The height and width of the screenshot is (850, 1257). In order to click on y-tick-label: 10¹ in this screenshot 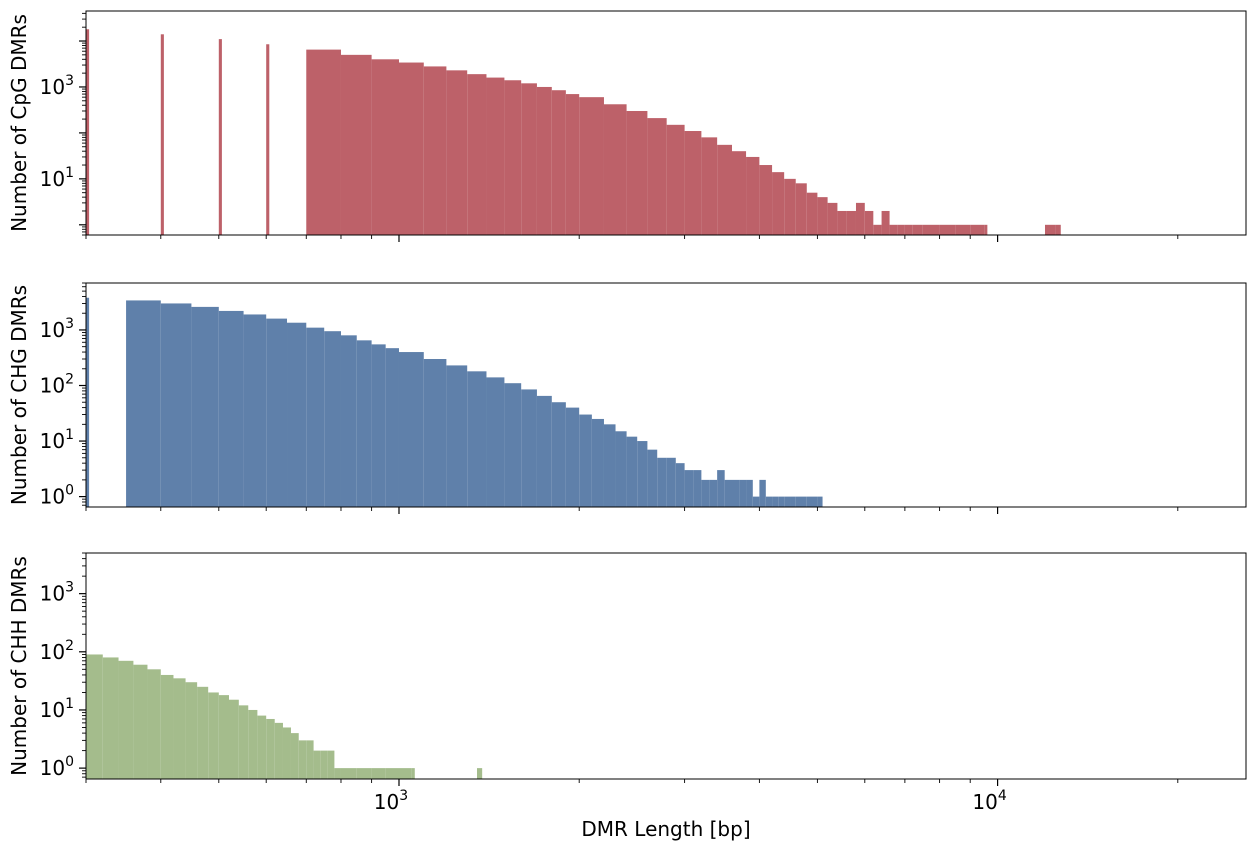, I will do `click(57, 178)`.